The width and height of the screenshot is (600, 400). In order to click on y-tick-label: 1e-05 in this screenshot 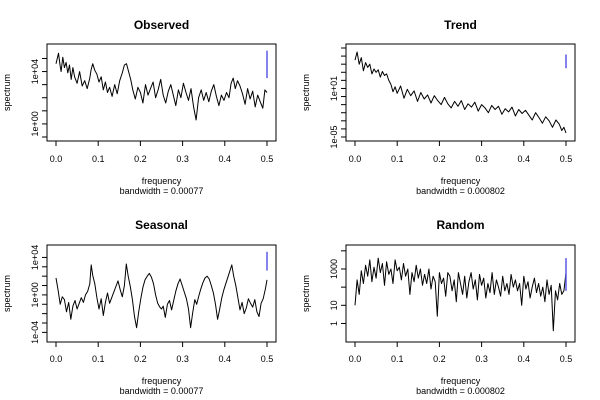, I will do `click(334, 136)`.